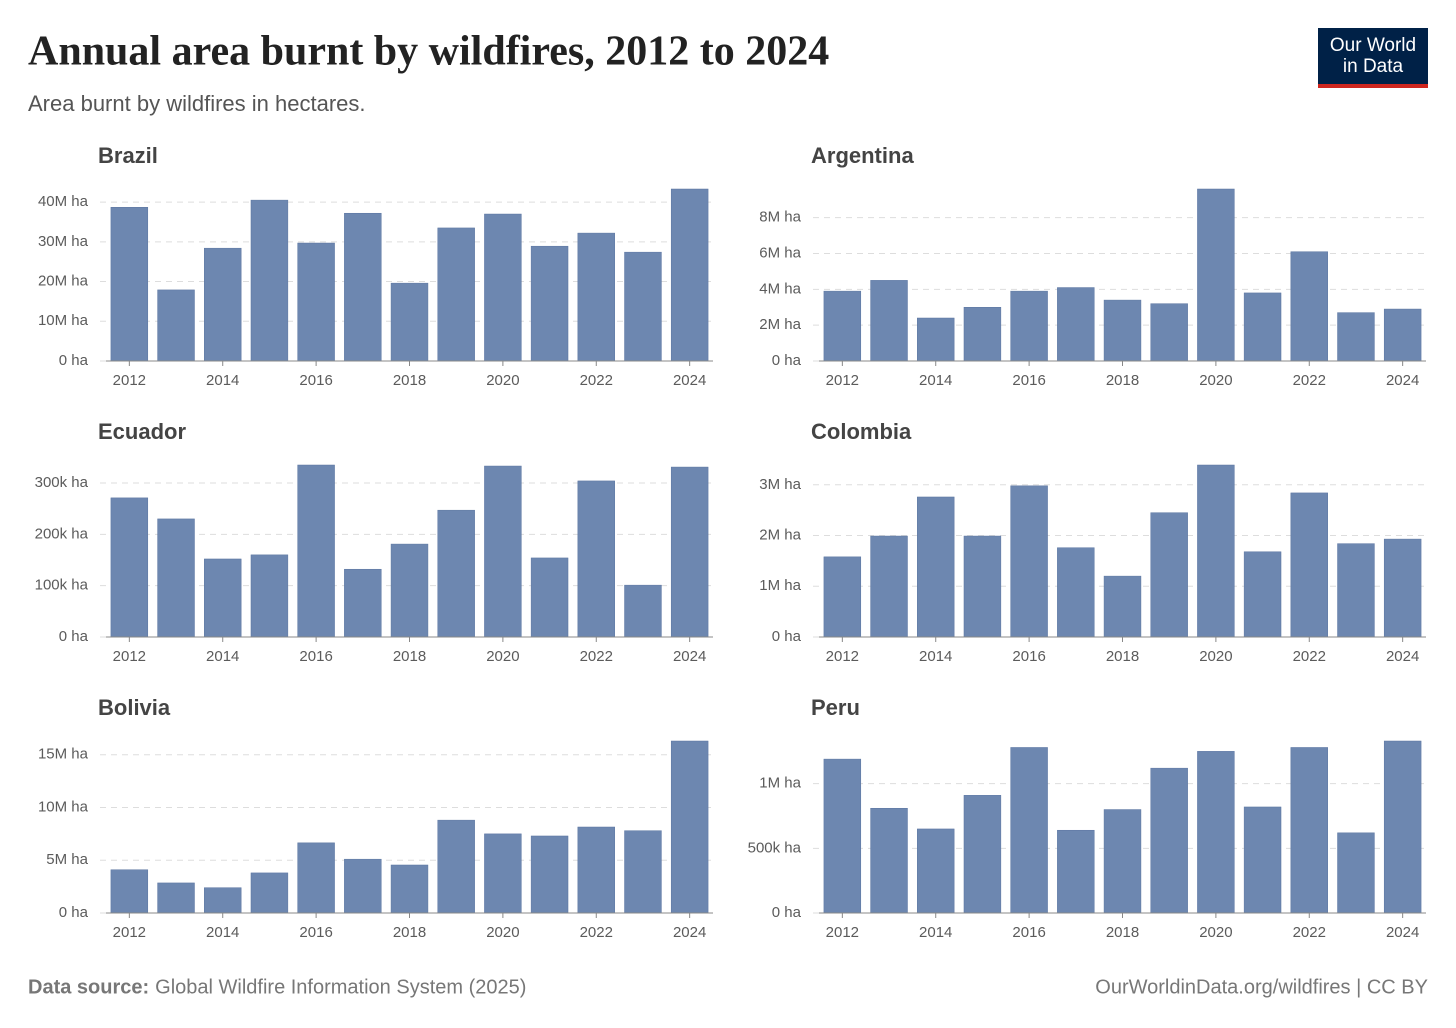  I want to click on panel-title: Ecuador, so click(142, 431).